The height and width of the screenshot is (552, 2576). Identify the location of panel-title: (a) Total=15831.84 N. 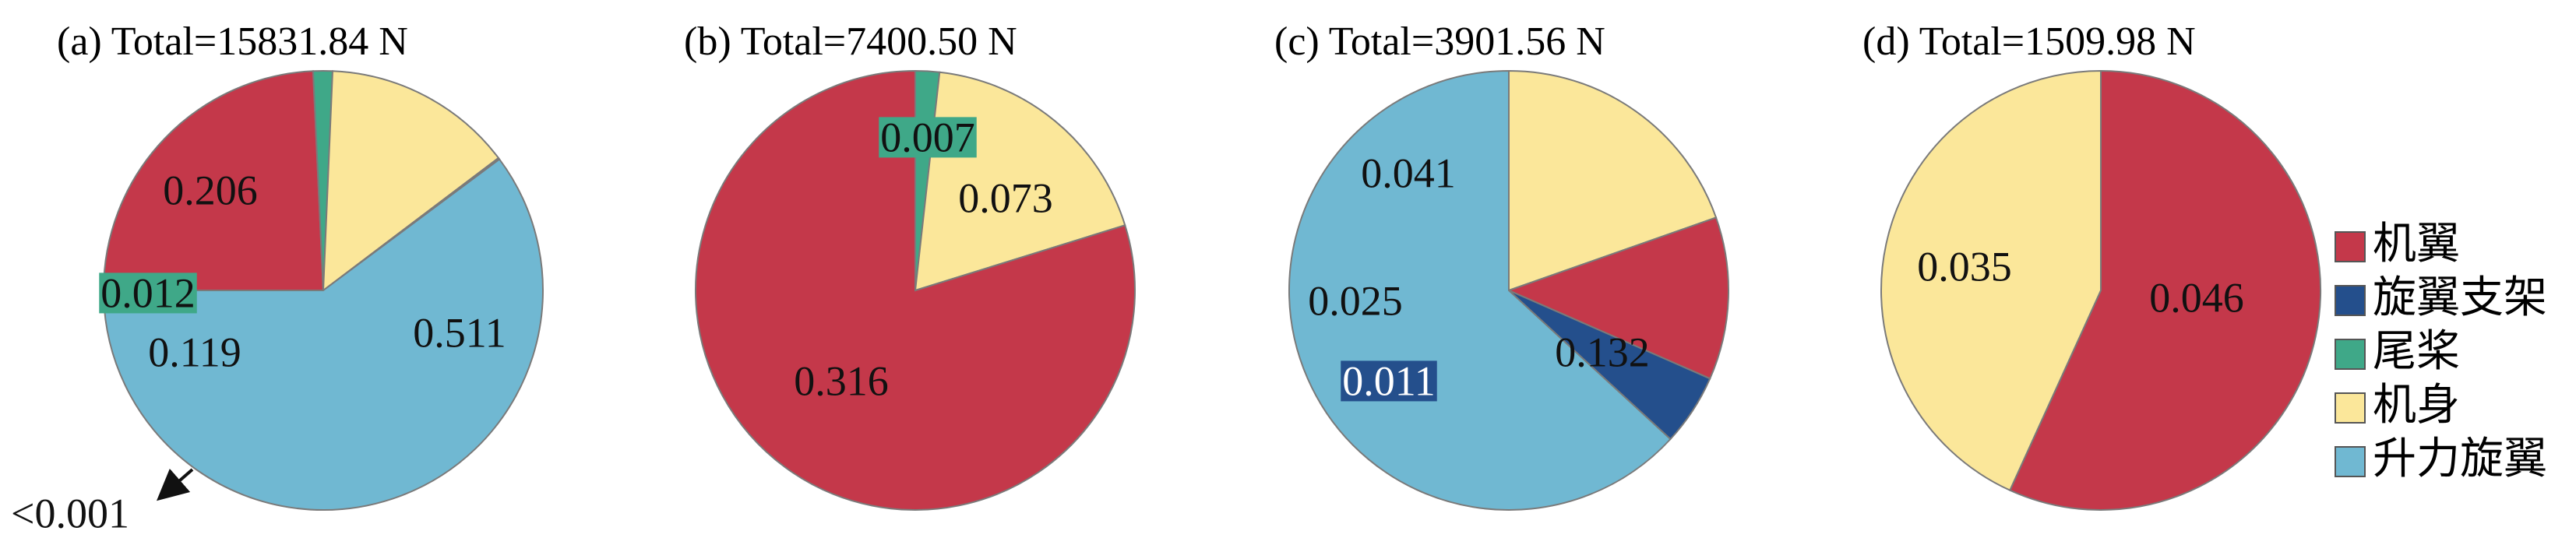
(233, 41).